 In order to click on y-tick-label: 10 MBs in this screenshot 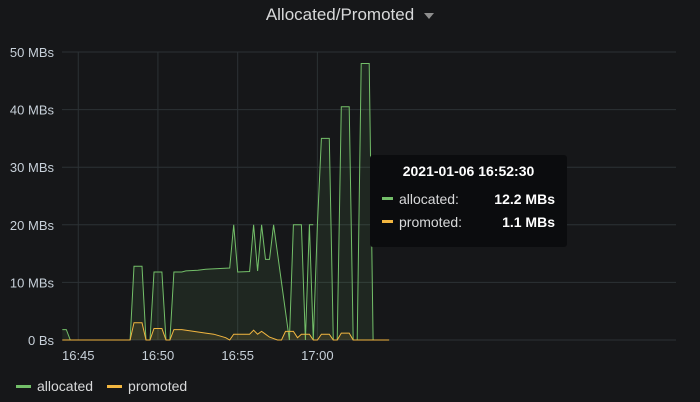, I will do `click(32, 282)`.